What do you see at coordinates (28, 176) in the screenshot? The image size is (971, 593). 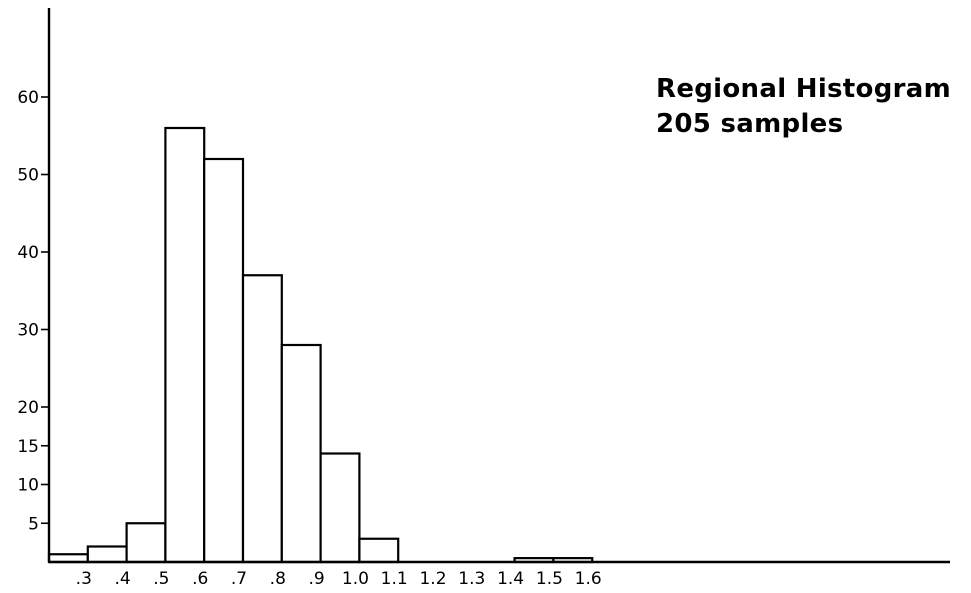 I see `y-tick-label: 50` at bounding box center [28, 176].